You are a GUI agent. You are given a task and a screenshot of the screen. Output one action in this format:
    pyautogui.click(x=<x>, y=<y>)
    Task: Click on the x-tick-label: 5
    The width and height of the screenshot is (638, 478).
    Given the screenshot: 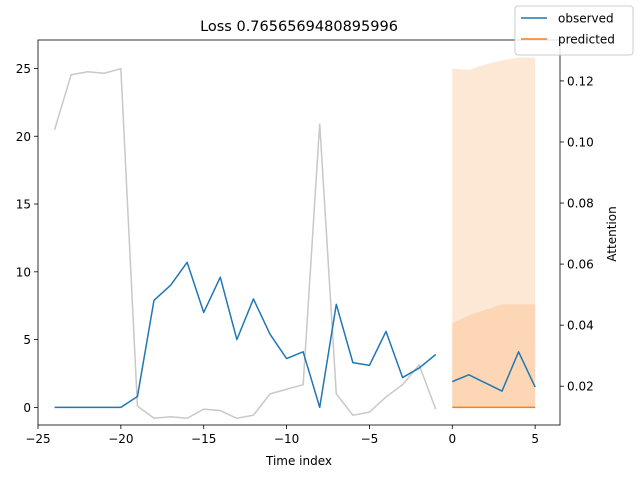 What is the action you would take?
    pyautogui.click(x=535, y=439)
    